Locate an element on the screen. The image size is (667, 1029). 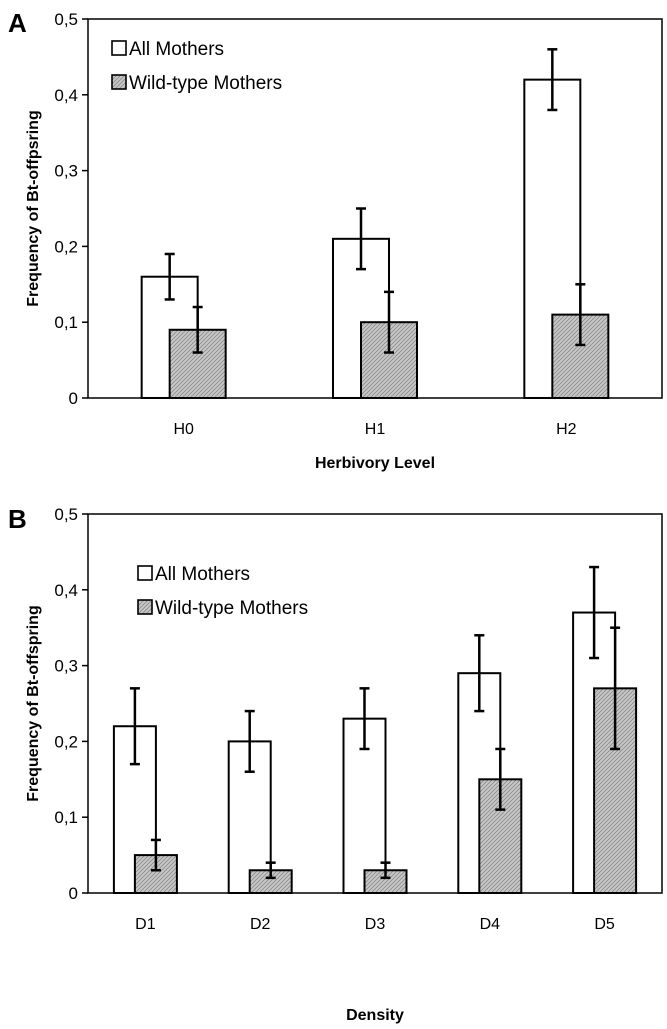
x-tick-label: D1 is located at coordinates (145, 924).